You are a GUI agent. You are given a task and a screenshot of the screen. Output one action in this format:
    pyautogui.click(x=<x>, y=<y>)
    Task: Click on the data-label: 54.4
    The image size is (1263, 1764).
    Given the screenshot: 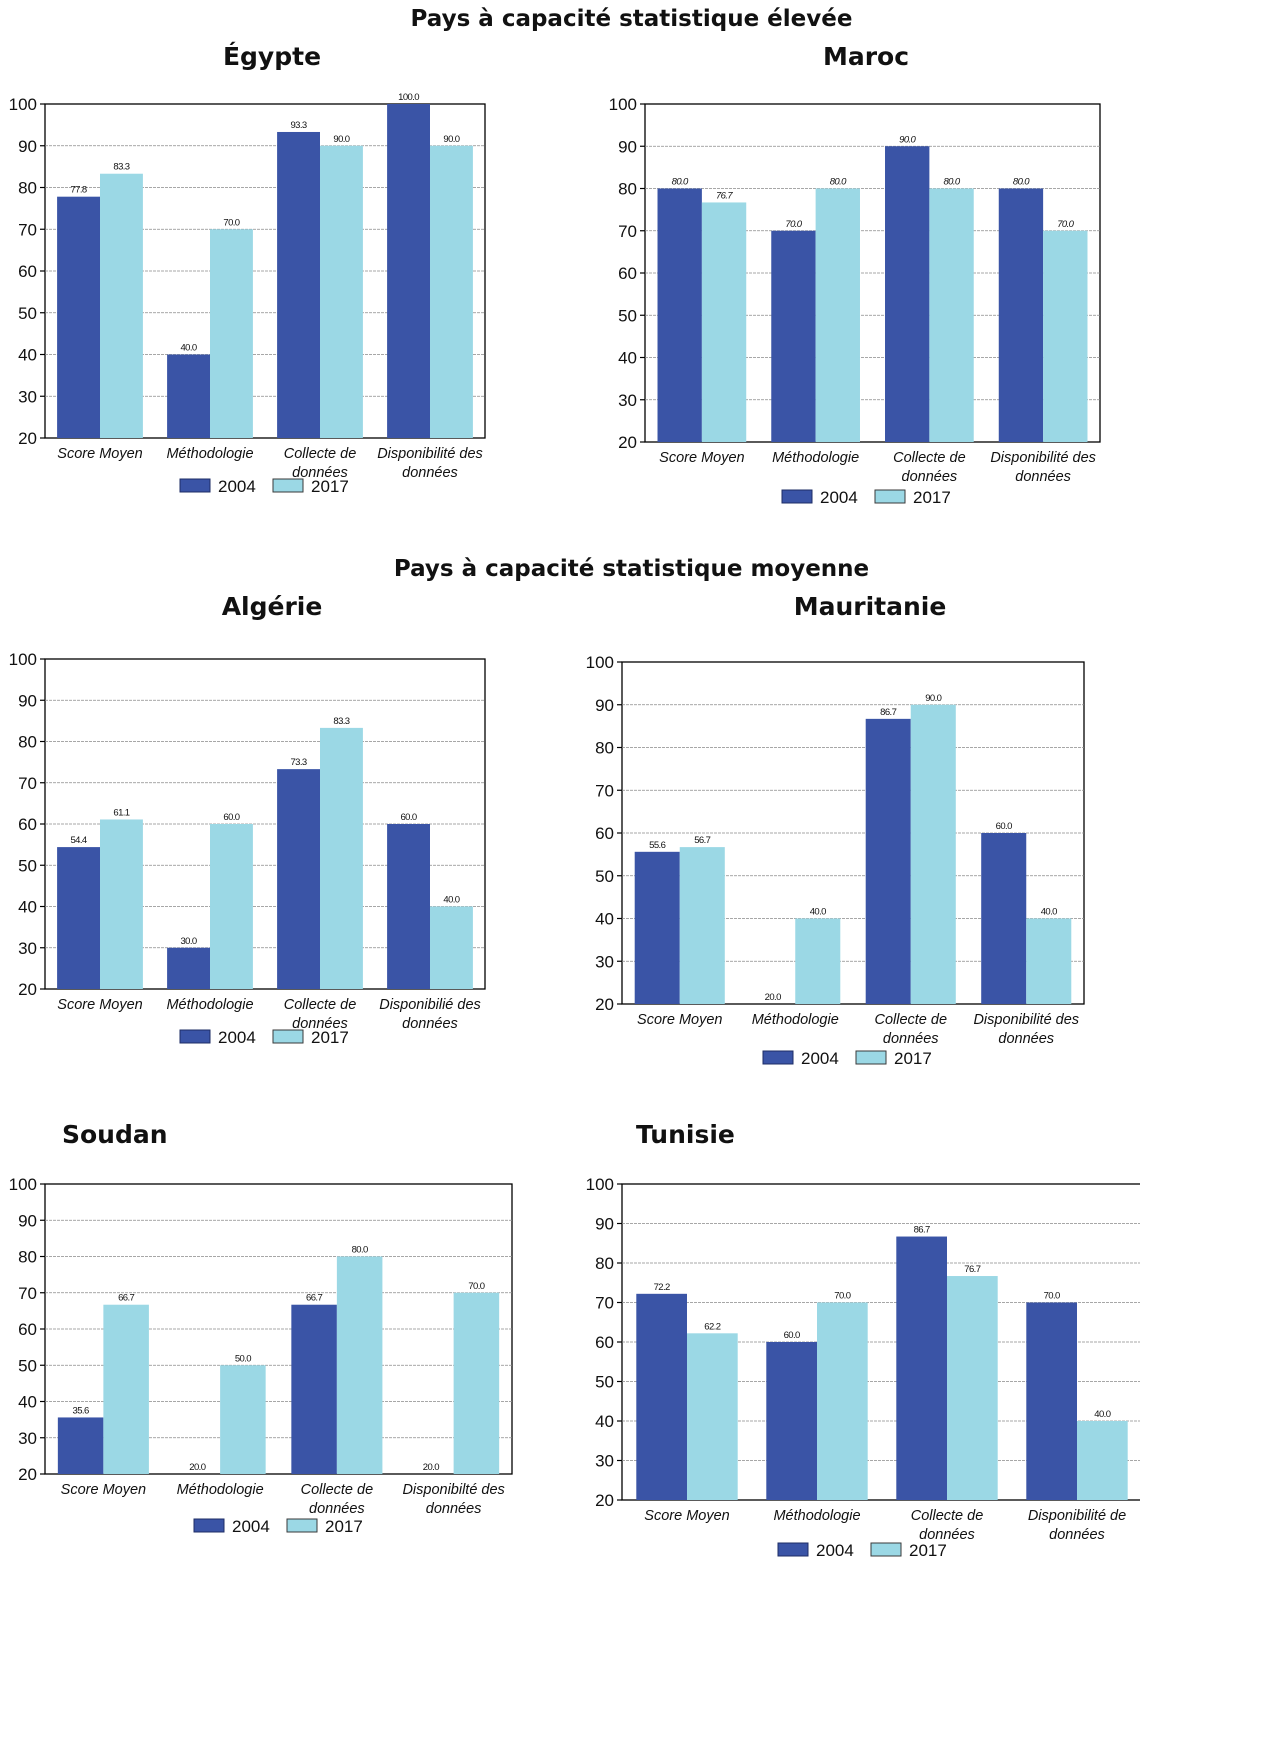 What is the action you would take?
    pyautogui.click(x=79, y=840)
    